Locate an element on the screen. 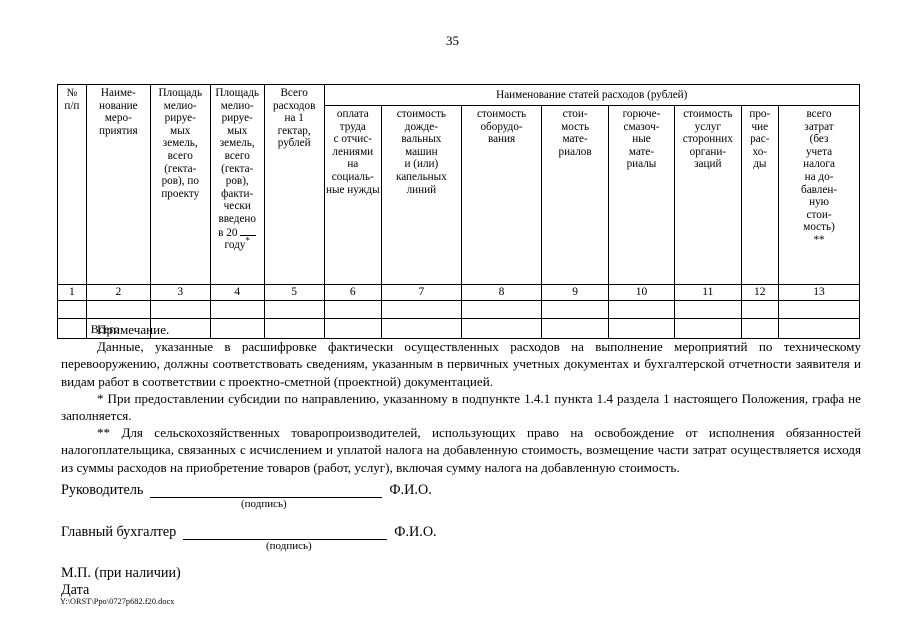 The width and height of the screenshot is (905, 640). col-header-text: № п/п is located at coordinates (72, 99).